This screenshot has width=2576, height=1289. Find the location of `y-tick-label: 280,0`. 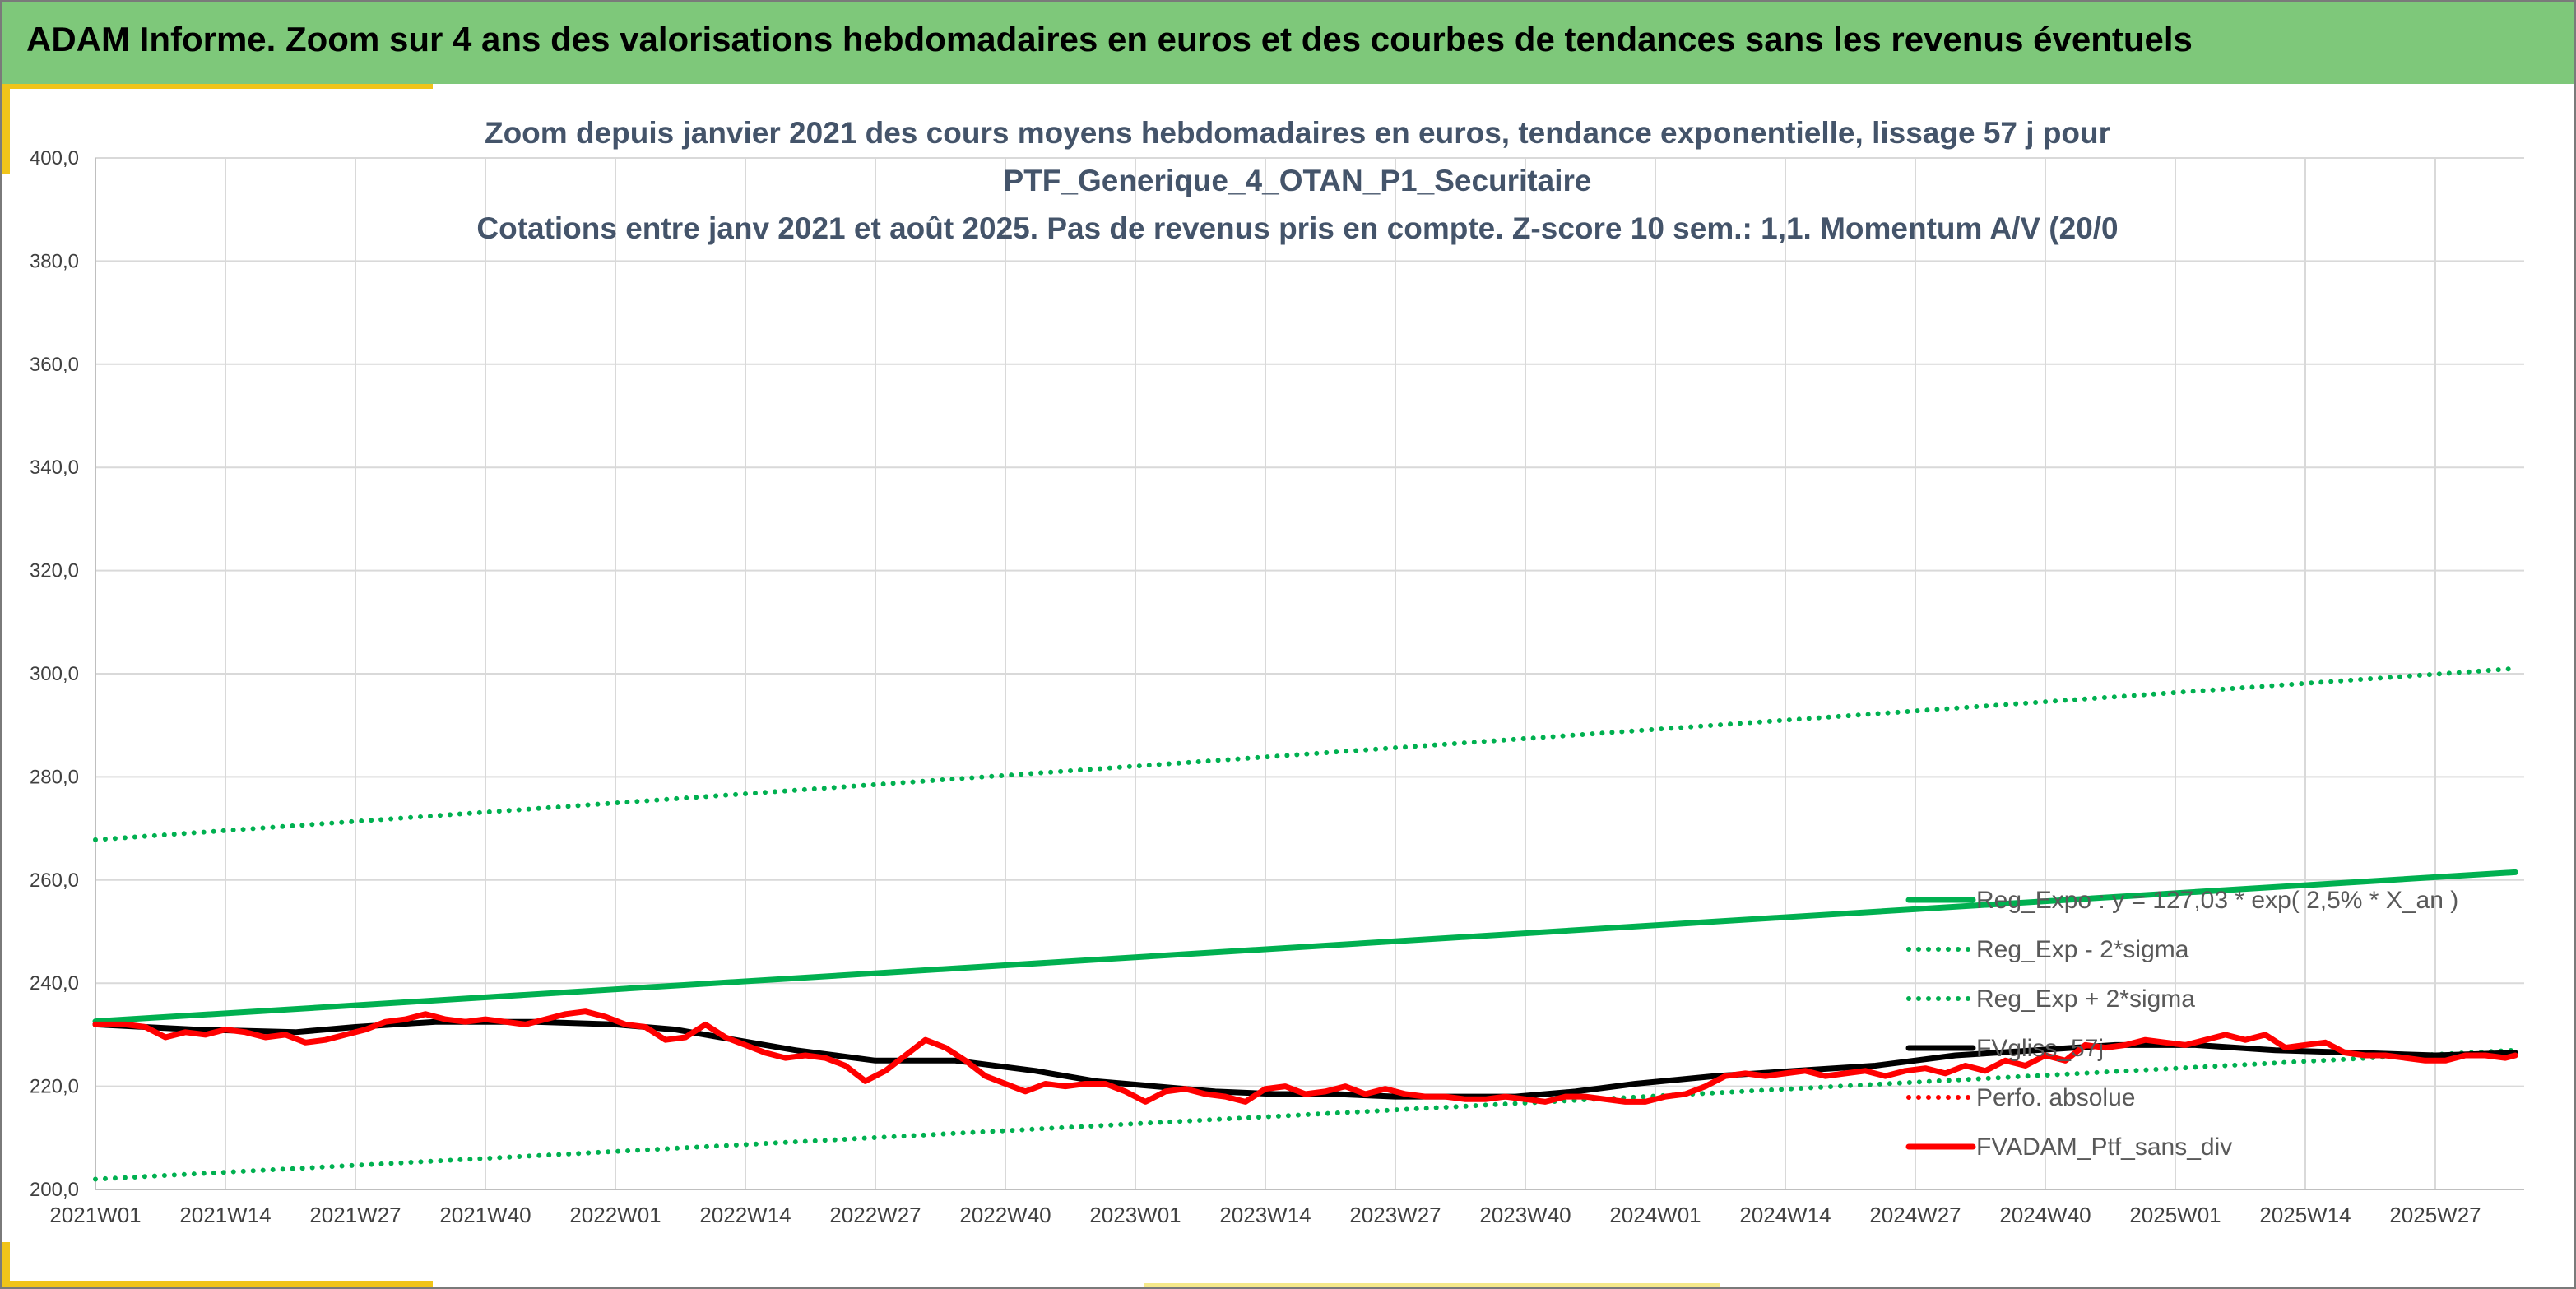

y-tick-label: 280,0 is located at coordinates (55, 777).